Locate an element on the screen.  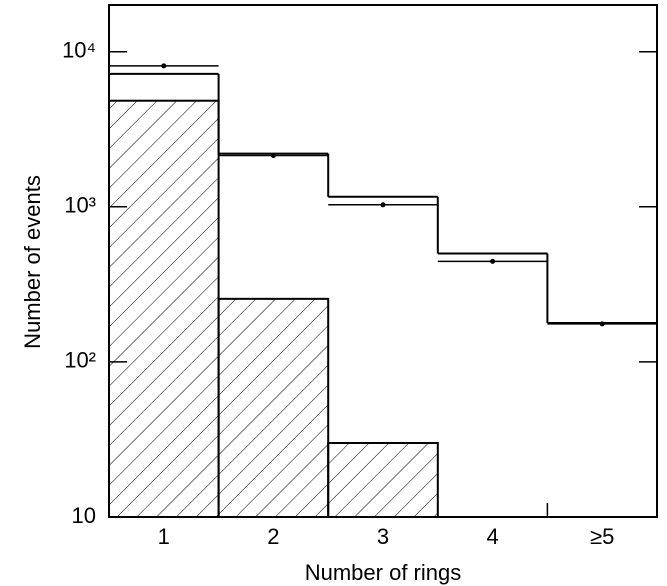
x-tick-label: 4 is located at coordinates (492, 536).